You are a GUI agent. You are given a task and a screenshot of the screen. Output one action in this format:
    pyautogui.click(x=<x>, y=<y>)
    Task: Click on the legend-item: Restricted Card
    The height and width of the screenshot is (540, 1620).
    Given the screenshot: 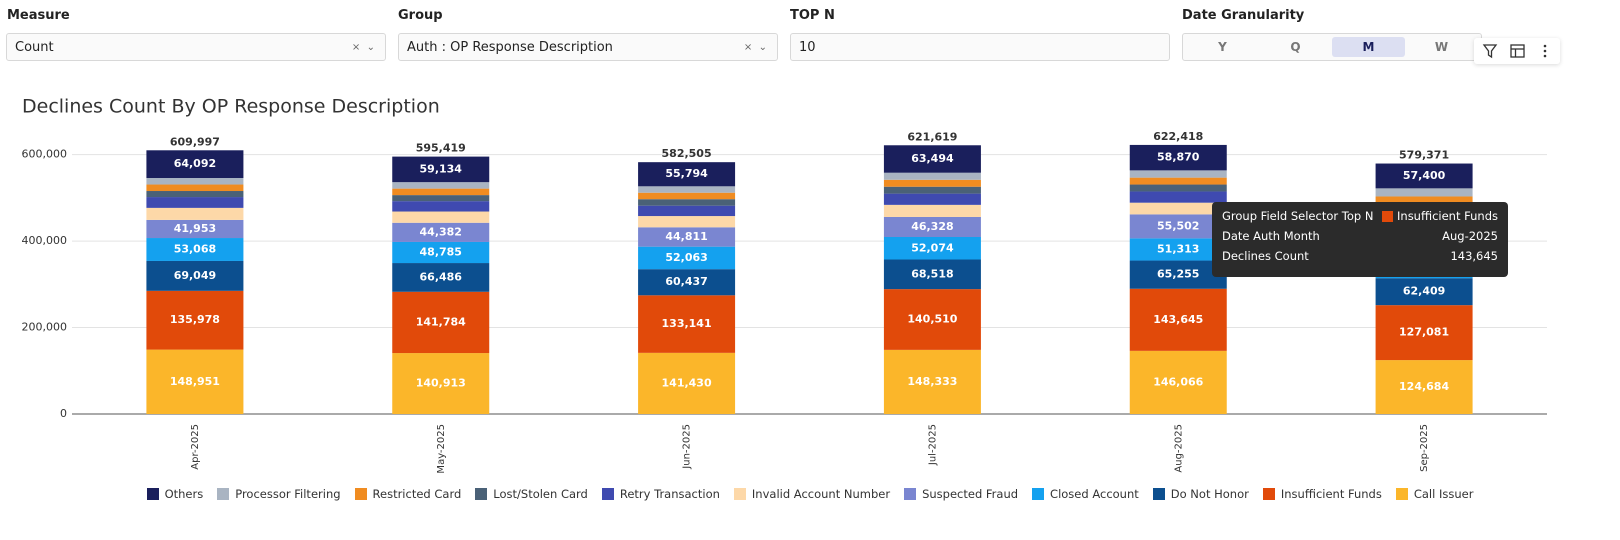 What is the action you would take?
    pyautogui.click(x=408, y=494)
    